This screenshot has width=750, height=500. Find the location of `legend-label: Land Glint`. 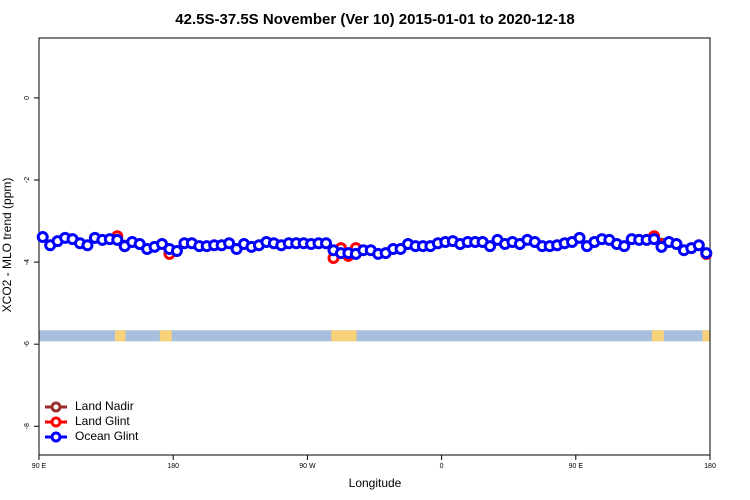

legend-label: Land Glint is located at coordinates (102, 421).